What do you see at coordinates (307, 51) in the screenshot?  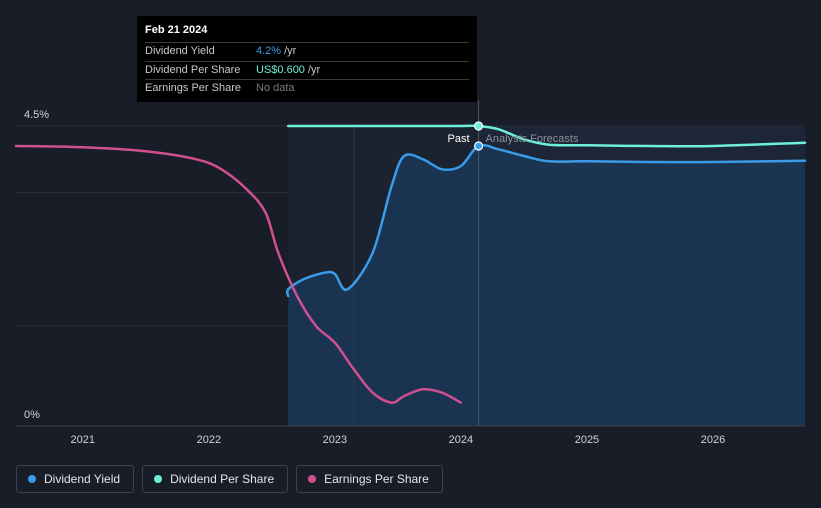 I see `tooltip-row-dividend-yield: Dividend Yield 4.2% /yr` at bounding box center [307, 51].